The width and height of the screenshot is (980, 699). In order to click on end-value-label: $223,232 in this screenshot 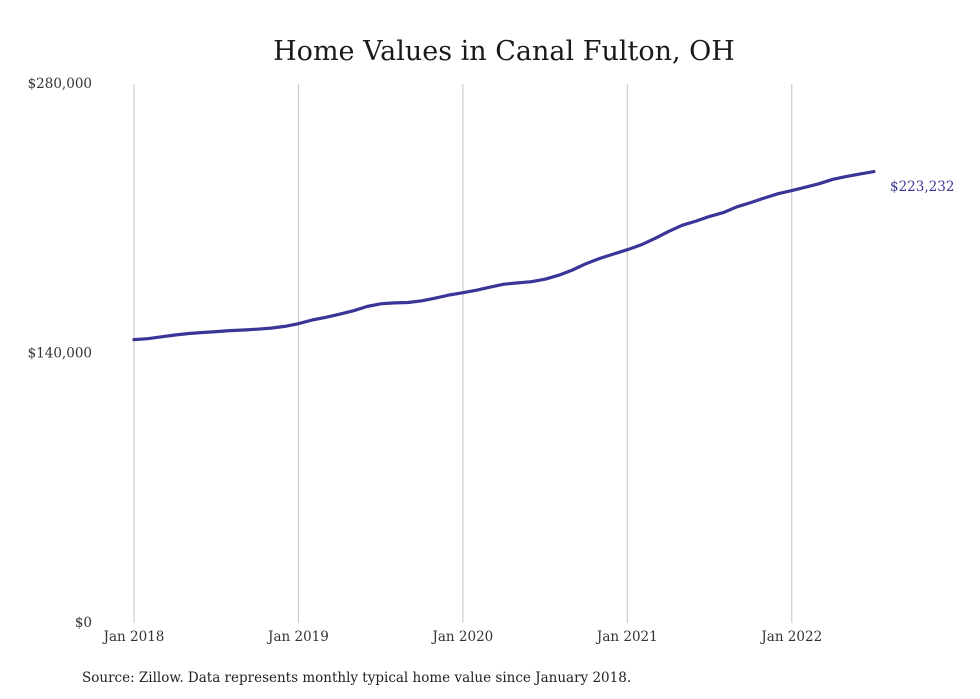, I will do `click(922, 187)`.